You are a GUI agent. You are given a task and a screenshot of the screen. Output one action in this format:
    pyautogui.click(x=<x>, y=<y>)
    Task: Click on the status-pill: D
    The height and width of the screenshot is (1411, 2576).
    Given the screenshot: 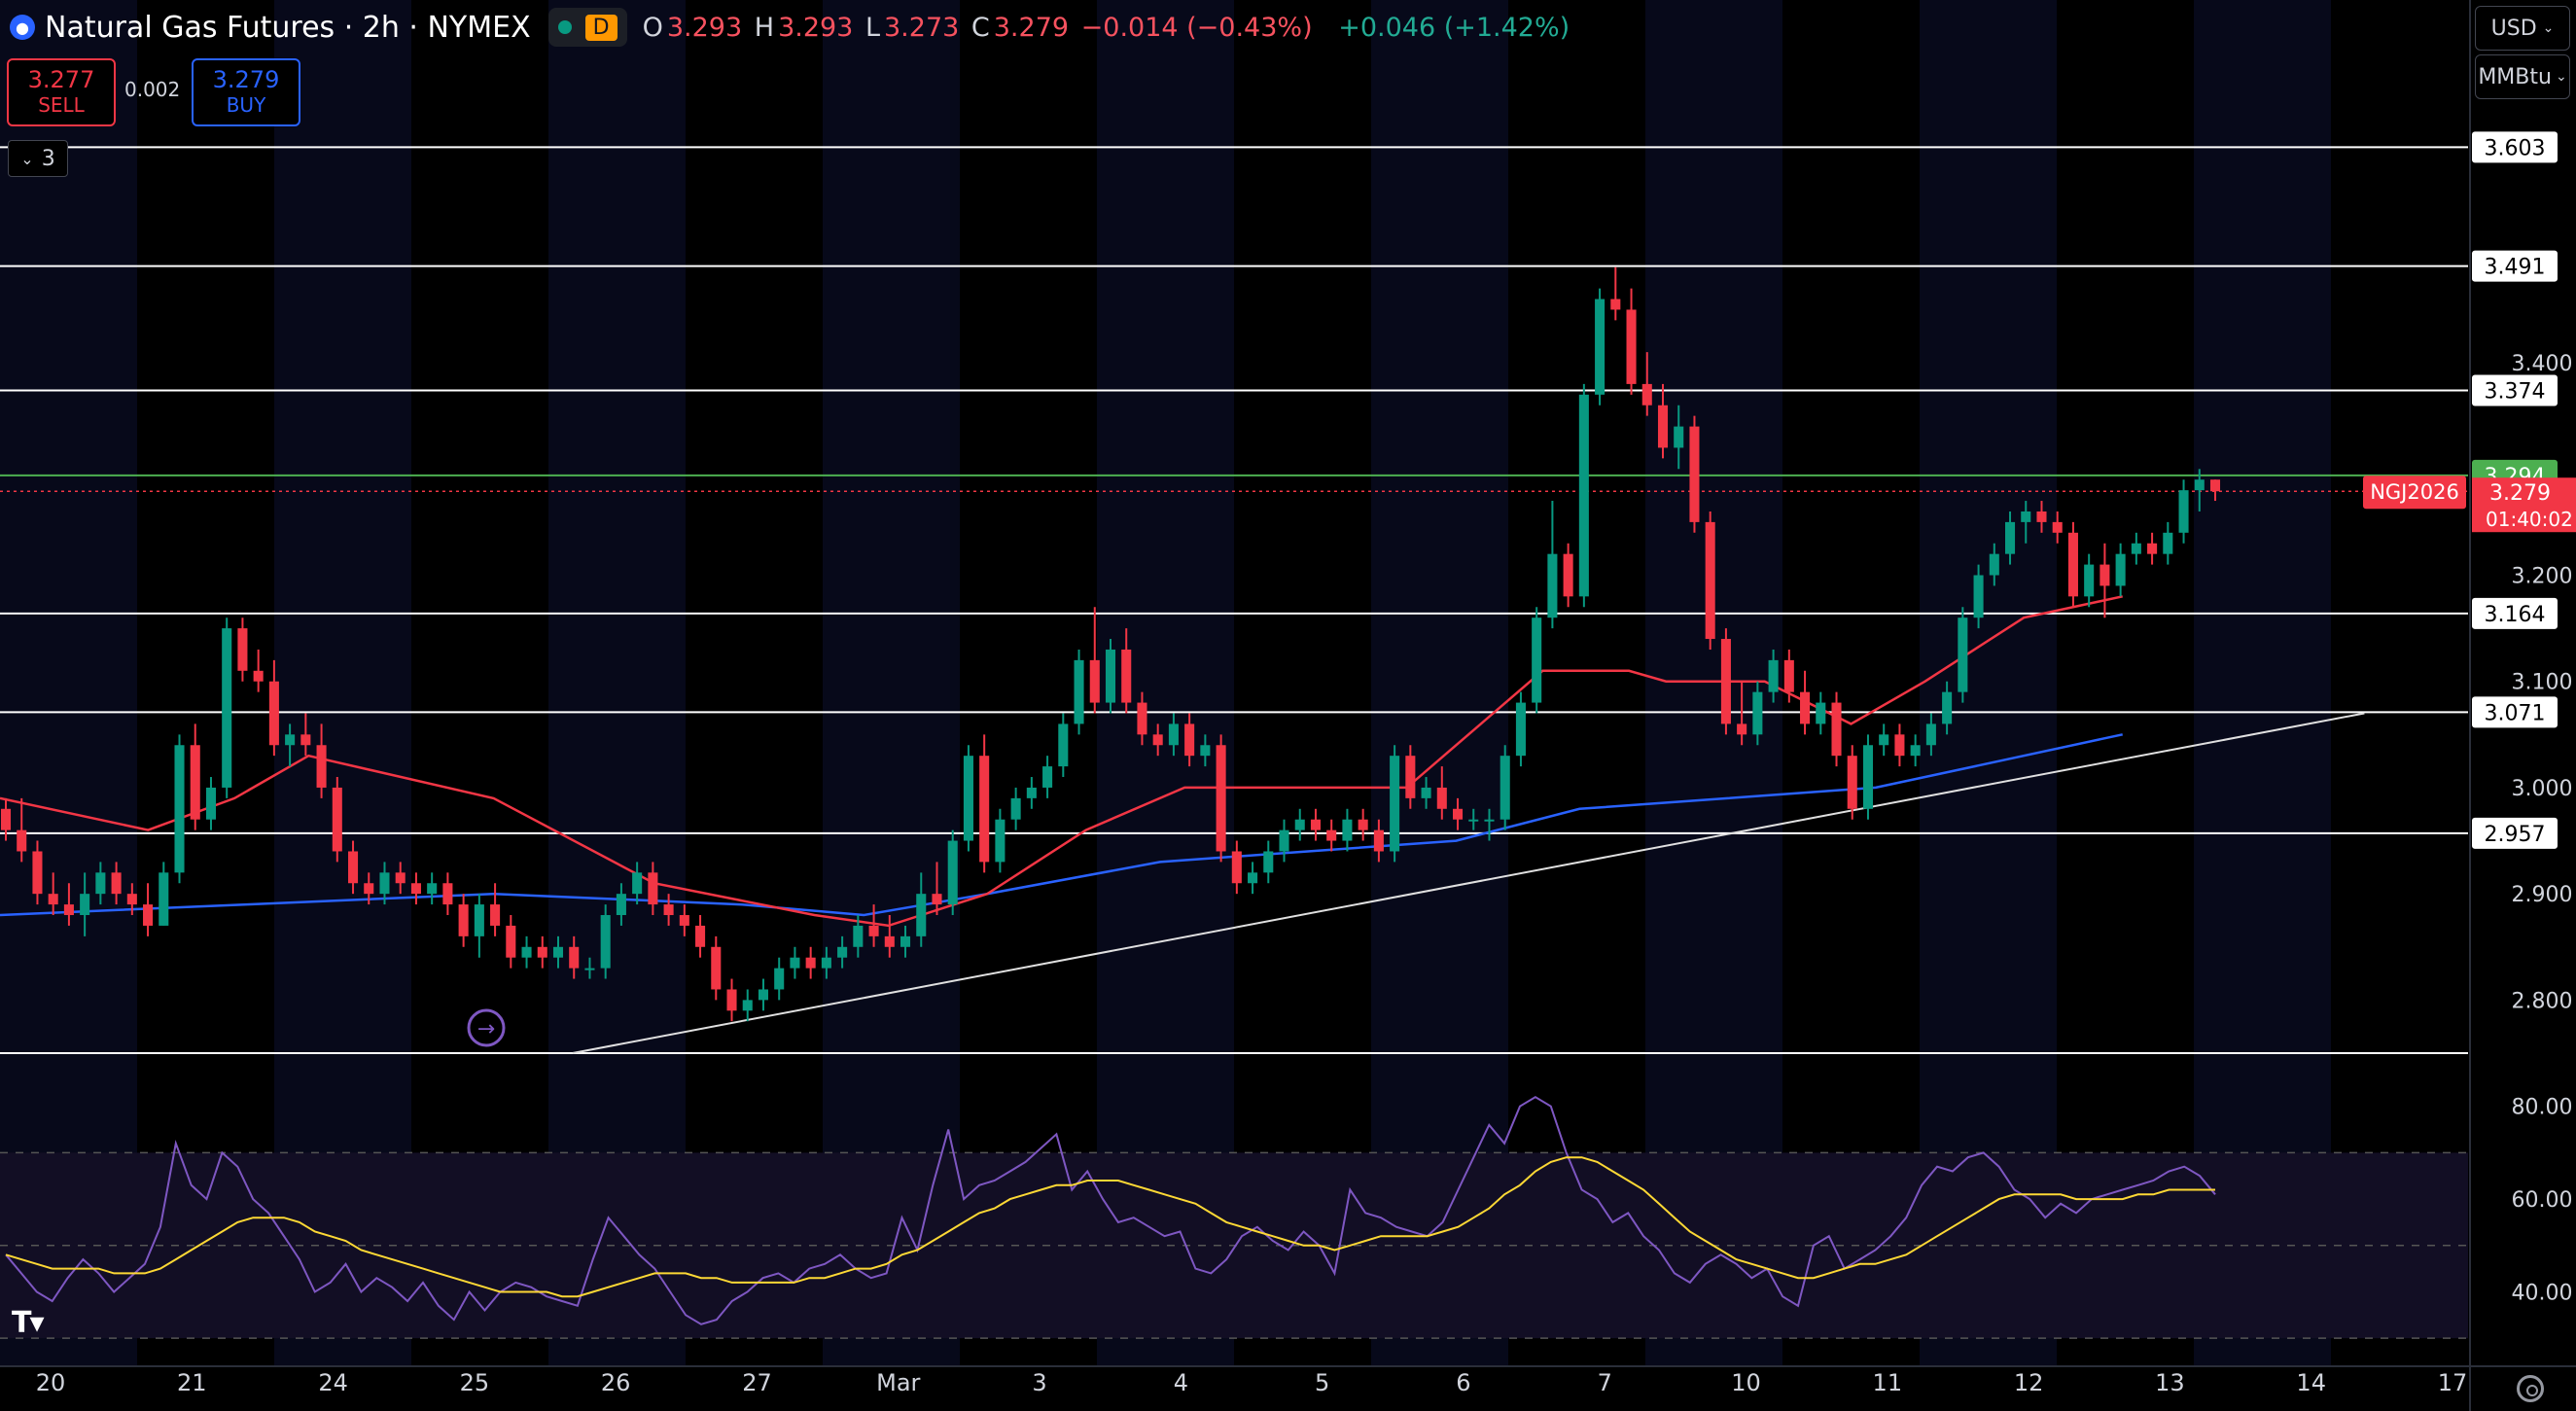 What is the action you would take?
    pyautogui.click(x=587, y=27)
    